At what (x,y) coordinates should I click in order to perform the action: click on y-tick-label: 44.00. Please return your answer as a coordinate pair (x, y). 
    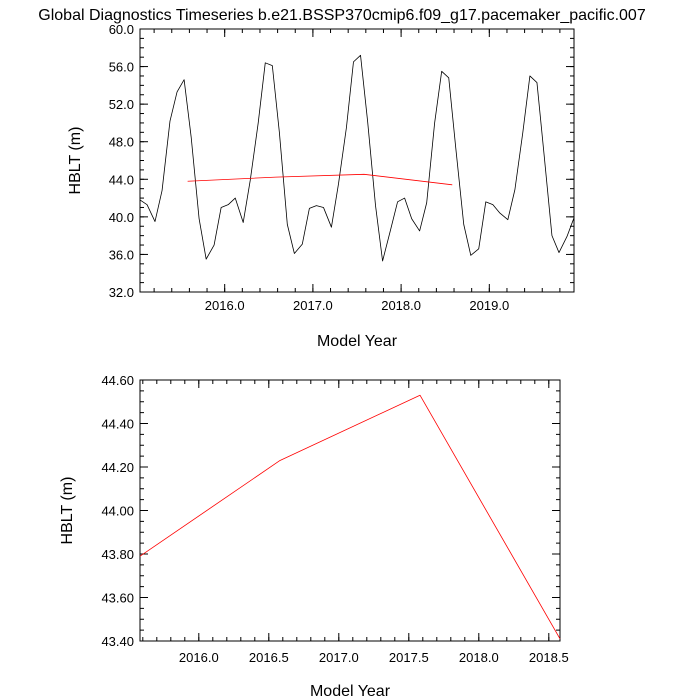
    Looking at the image, I should click on (117, 511).